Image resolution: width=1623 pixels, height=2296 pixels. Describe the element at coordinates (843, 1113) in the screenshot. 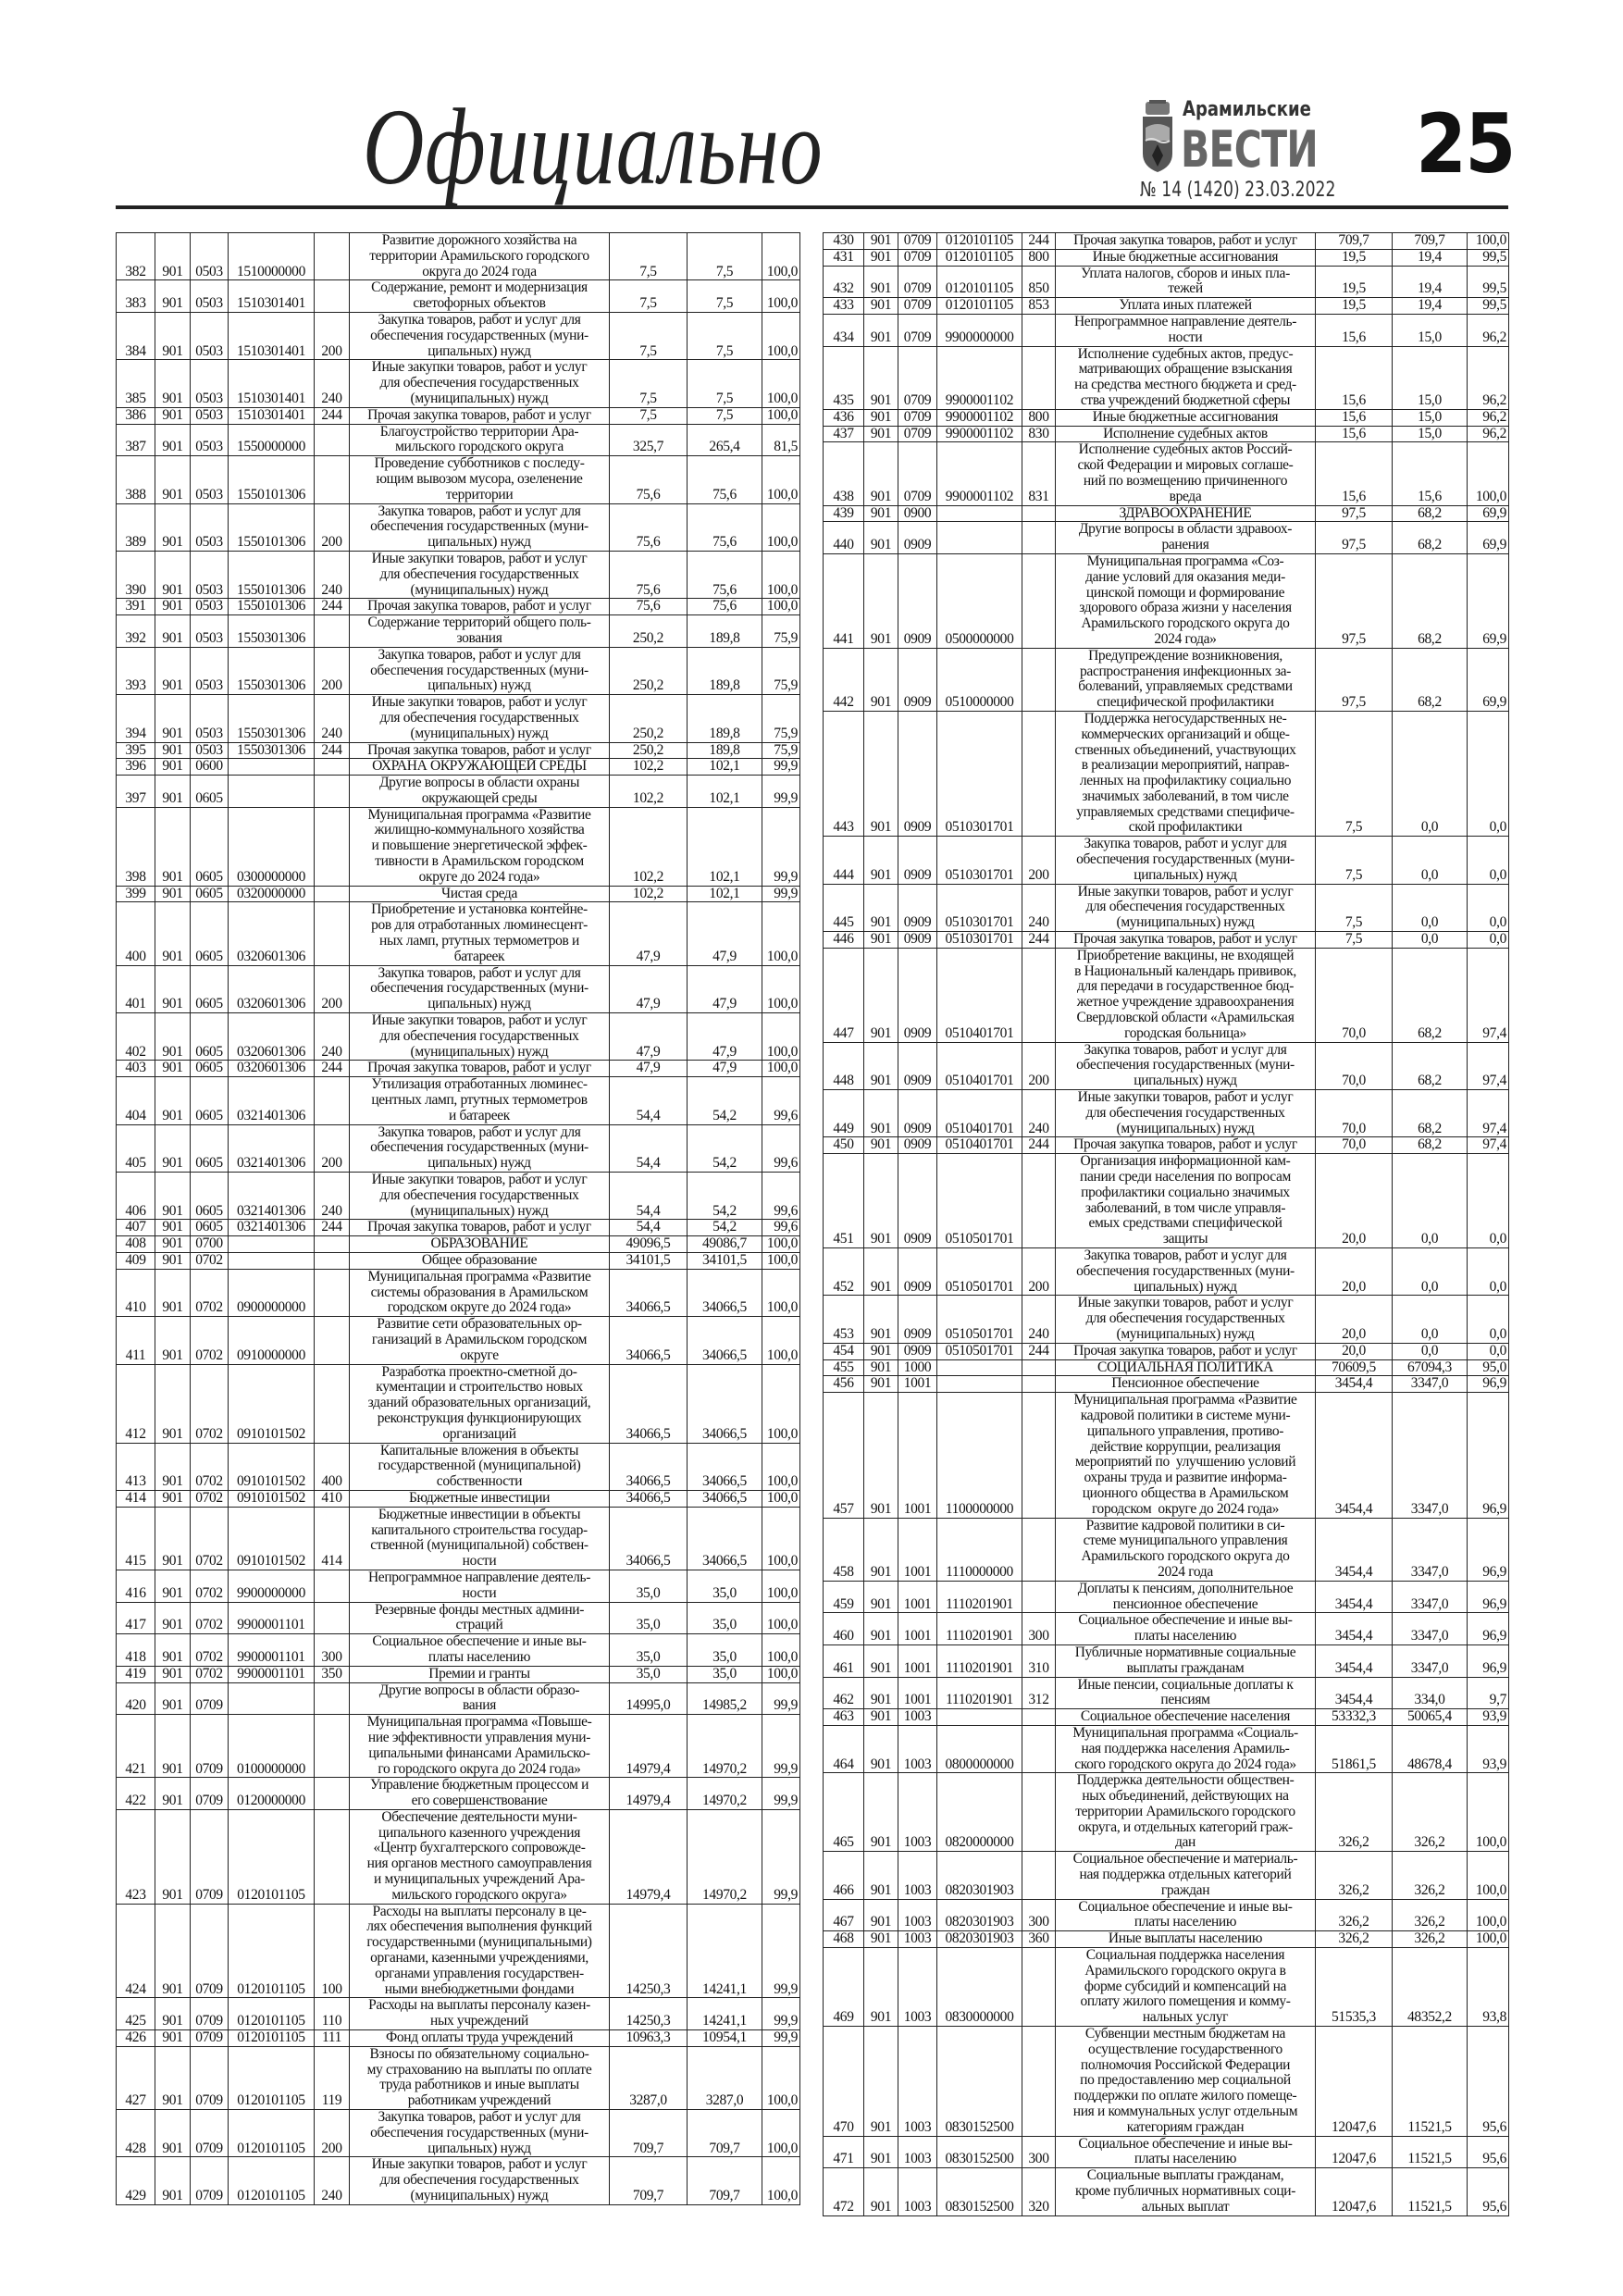

I see `row-number: 449` at that location.